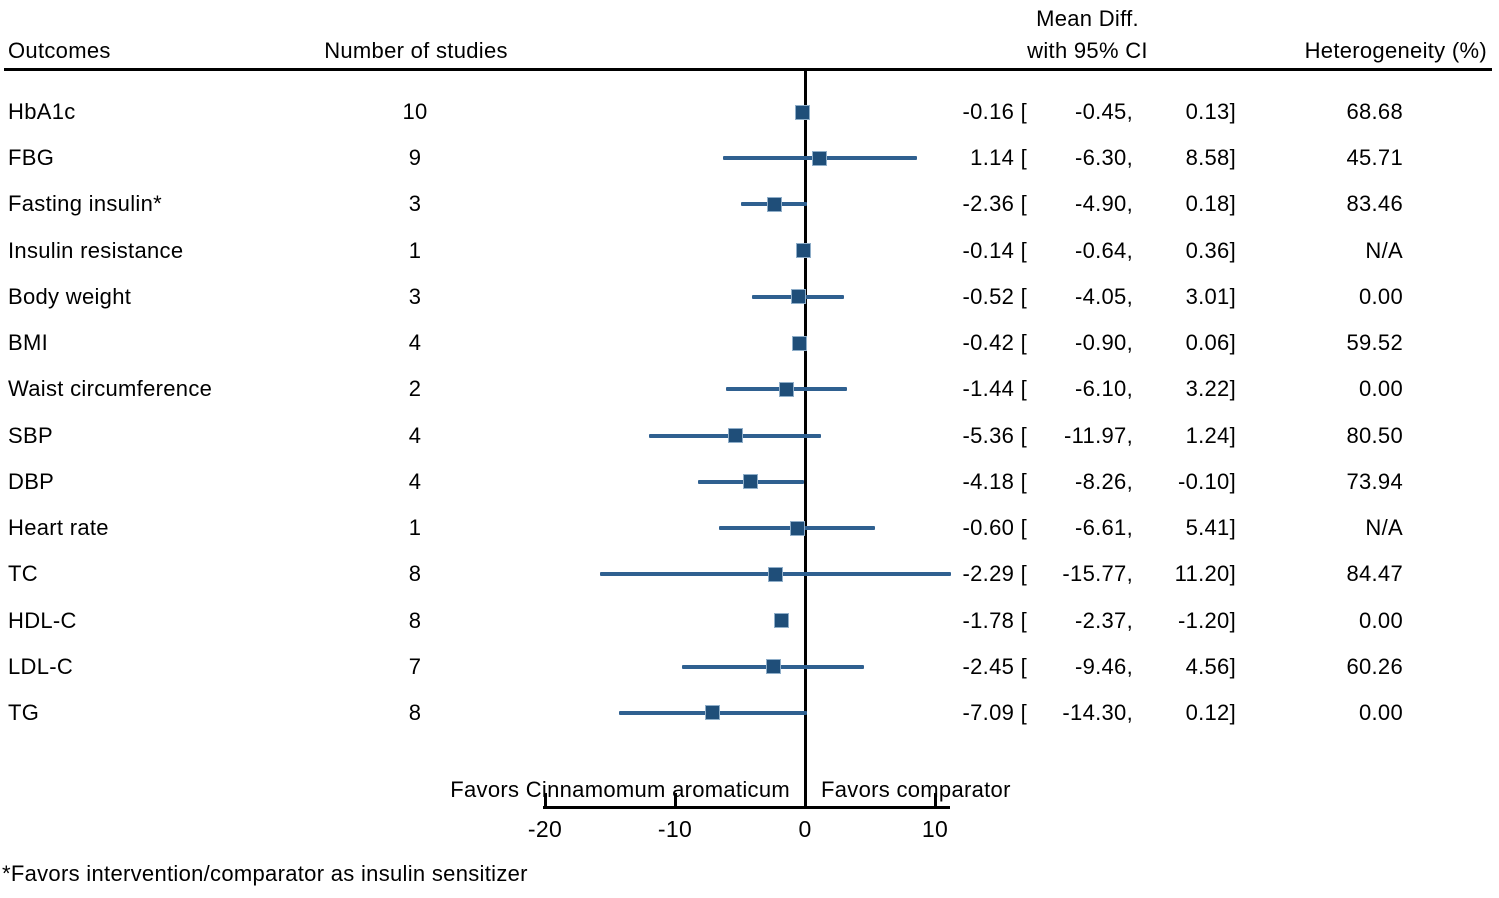  What do you see at coordinates (805, 829) in the screenshot?
I see `x-axis-tick-label: 0` at bounding box center [805, 829].